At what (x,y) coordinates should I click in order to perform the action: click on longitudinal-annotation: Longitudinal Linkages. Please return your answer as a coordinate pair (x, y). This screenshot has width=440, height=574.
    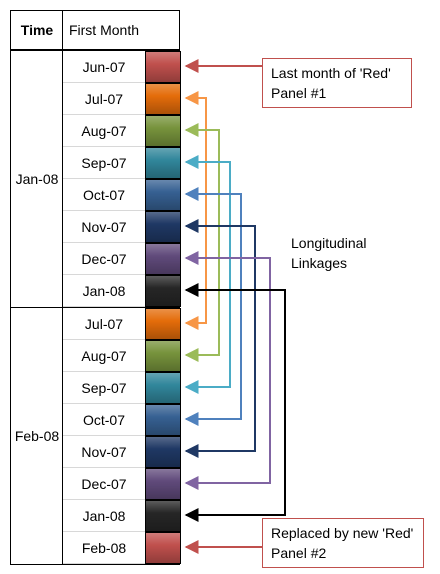
    Looking at the image, I should click on (347, 253).